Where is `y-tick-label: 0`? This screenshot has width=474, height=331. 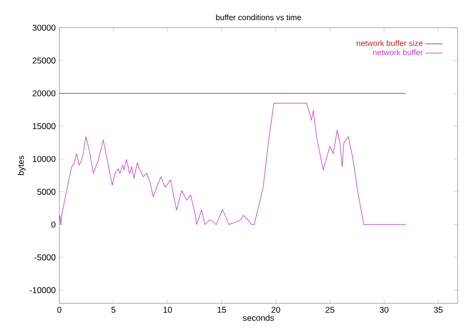 y-tick-label: 0 is located at coordinates (53, 225).